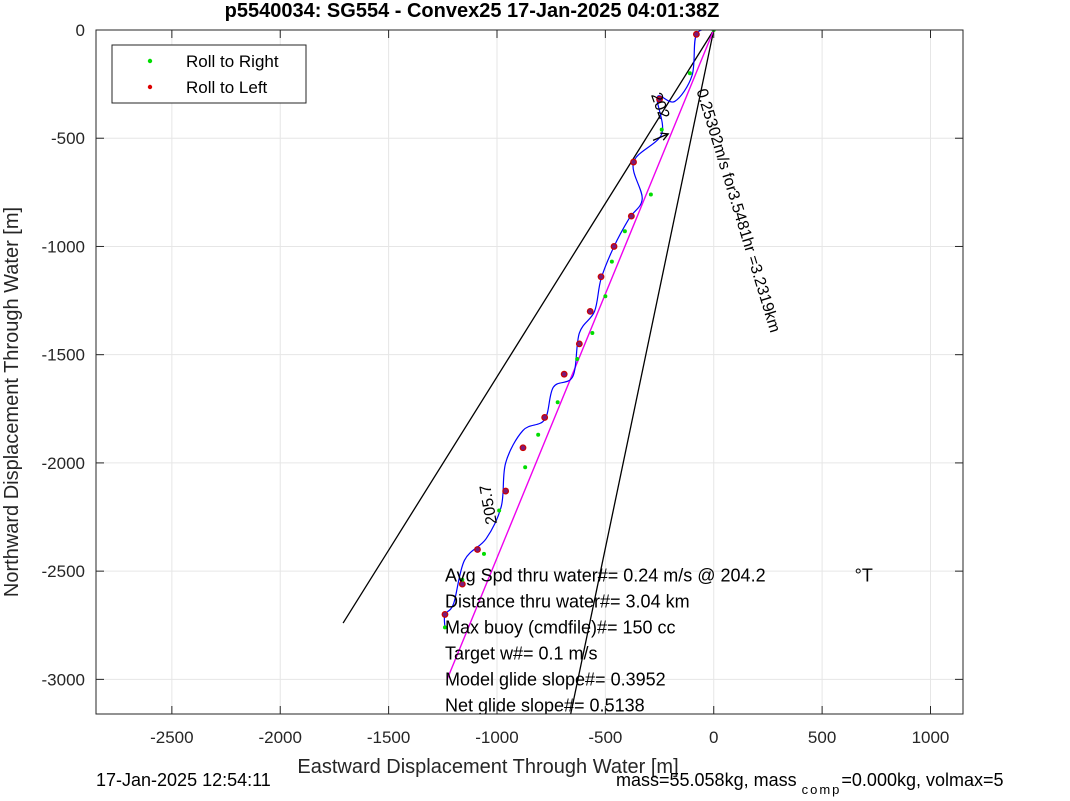  Describe the element at coordinates (63, 246) in the screenshot. I see `y-tick-label: -1000` at that location.